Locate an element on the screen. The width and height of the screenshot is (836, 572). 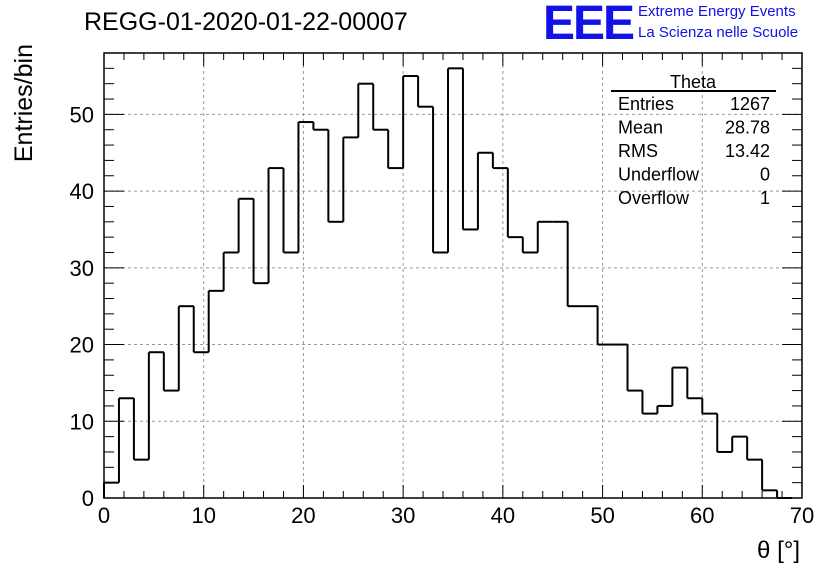
chart-title: REGG-01-2020-01-22-00007 is located at coordinates (246, 22).